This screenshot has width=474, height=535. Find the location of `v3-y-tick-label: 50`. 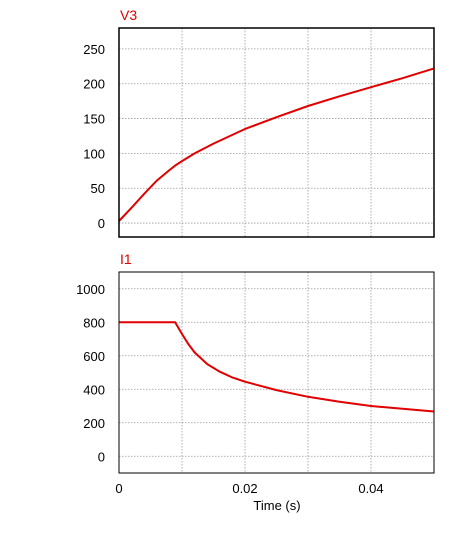

v3-y-tick-label: 50 is located at coordinates (98, 188).